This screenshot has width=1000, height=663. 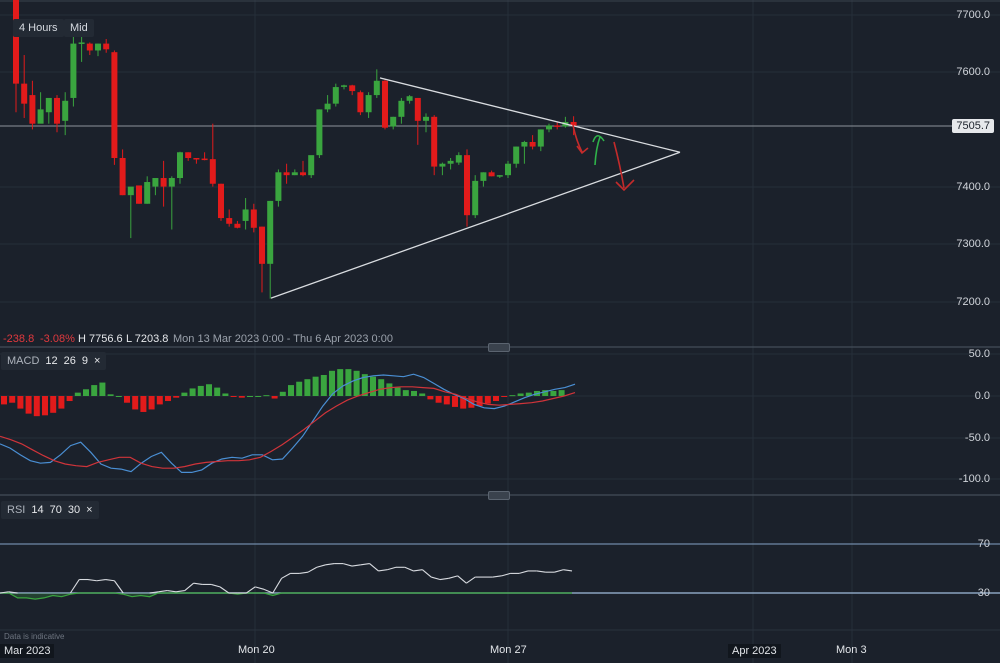 I want to click on high-value: H 7756.6, so click(x=100, y=339).